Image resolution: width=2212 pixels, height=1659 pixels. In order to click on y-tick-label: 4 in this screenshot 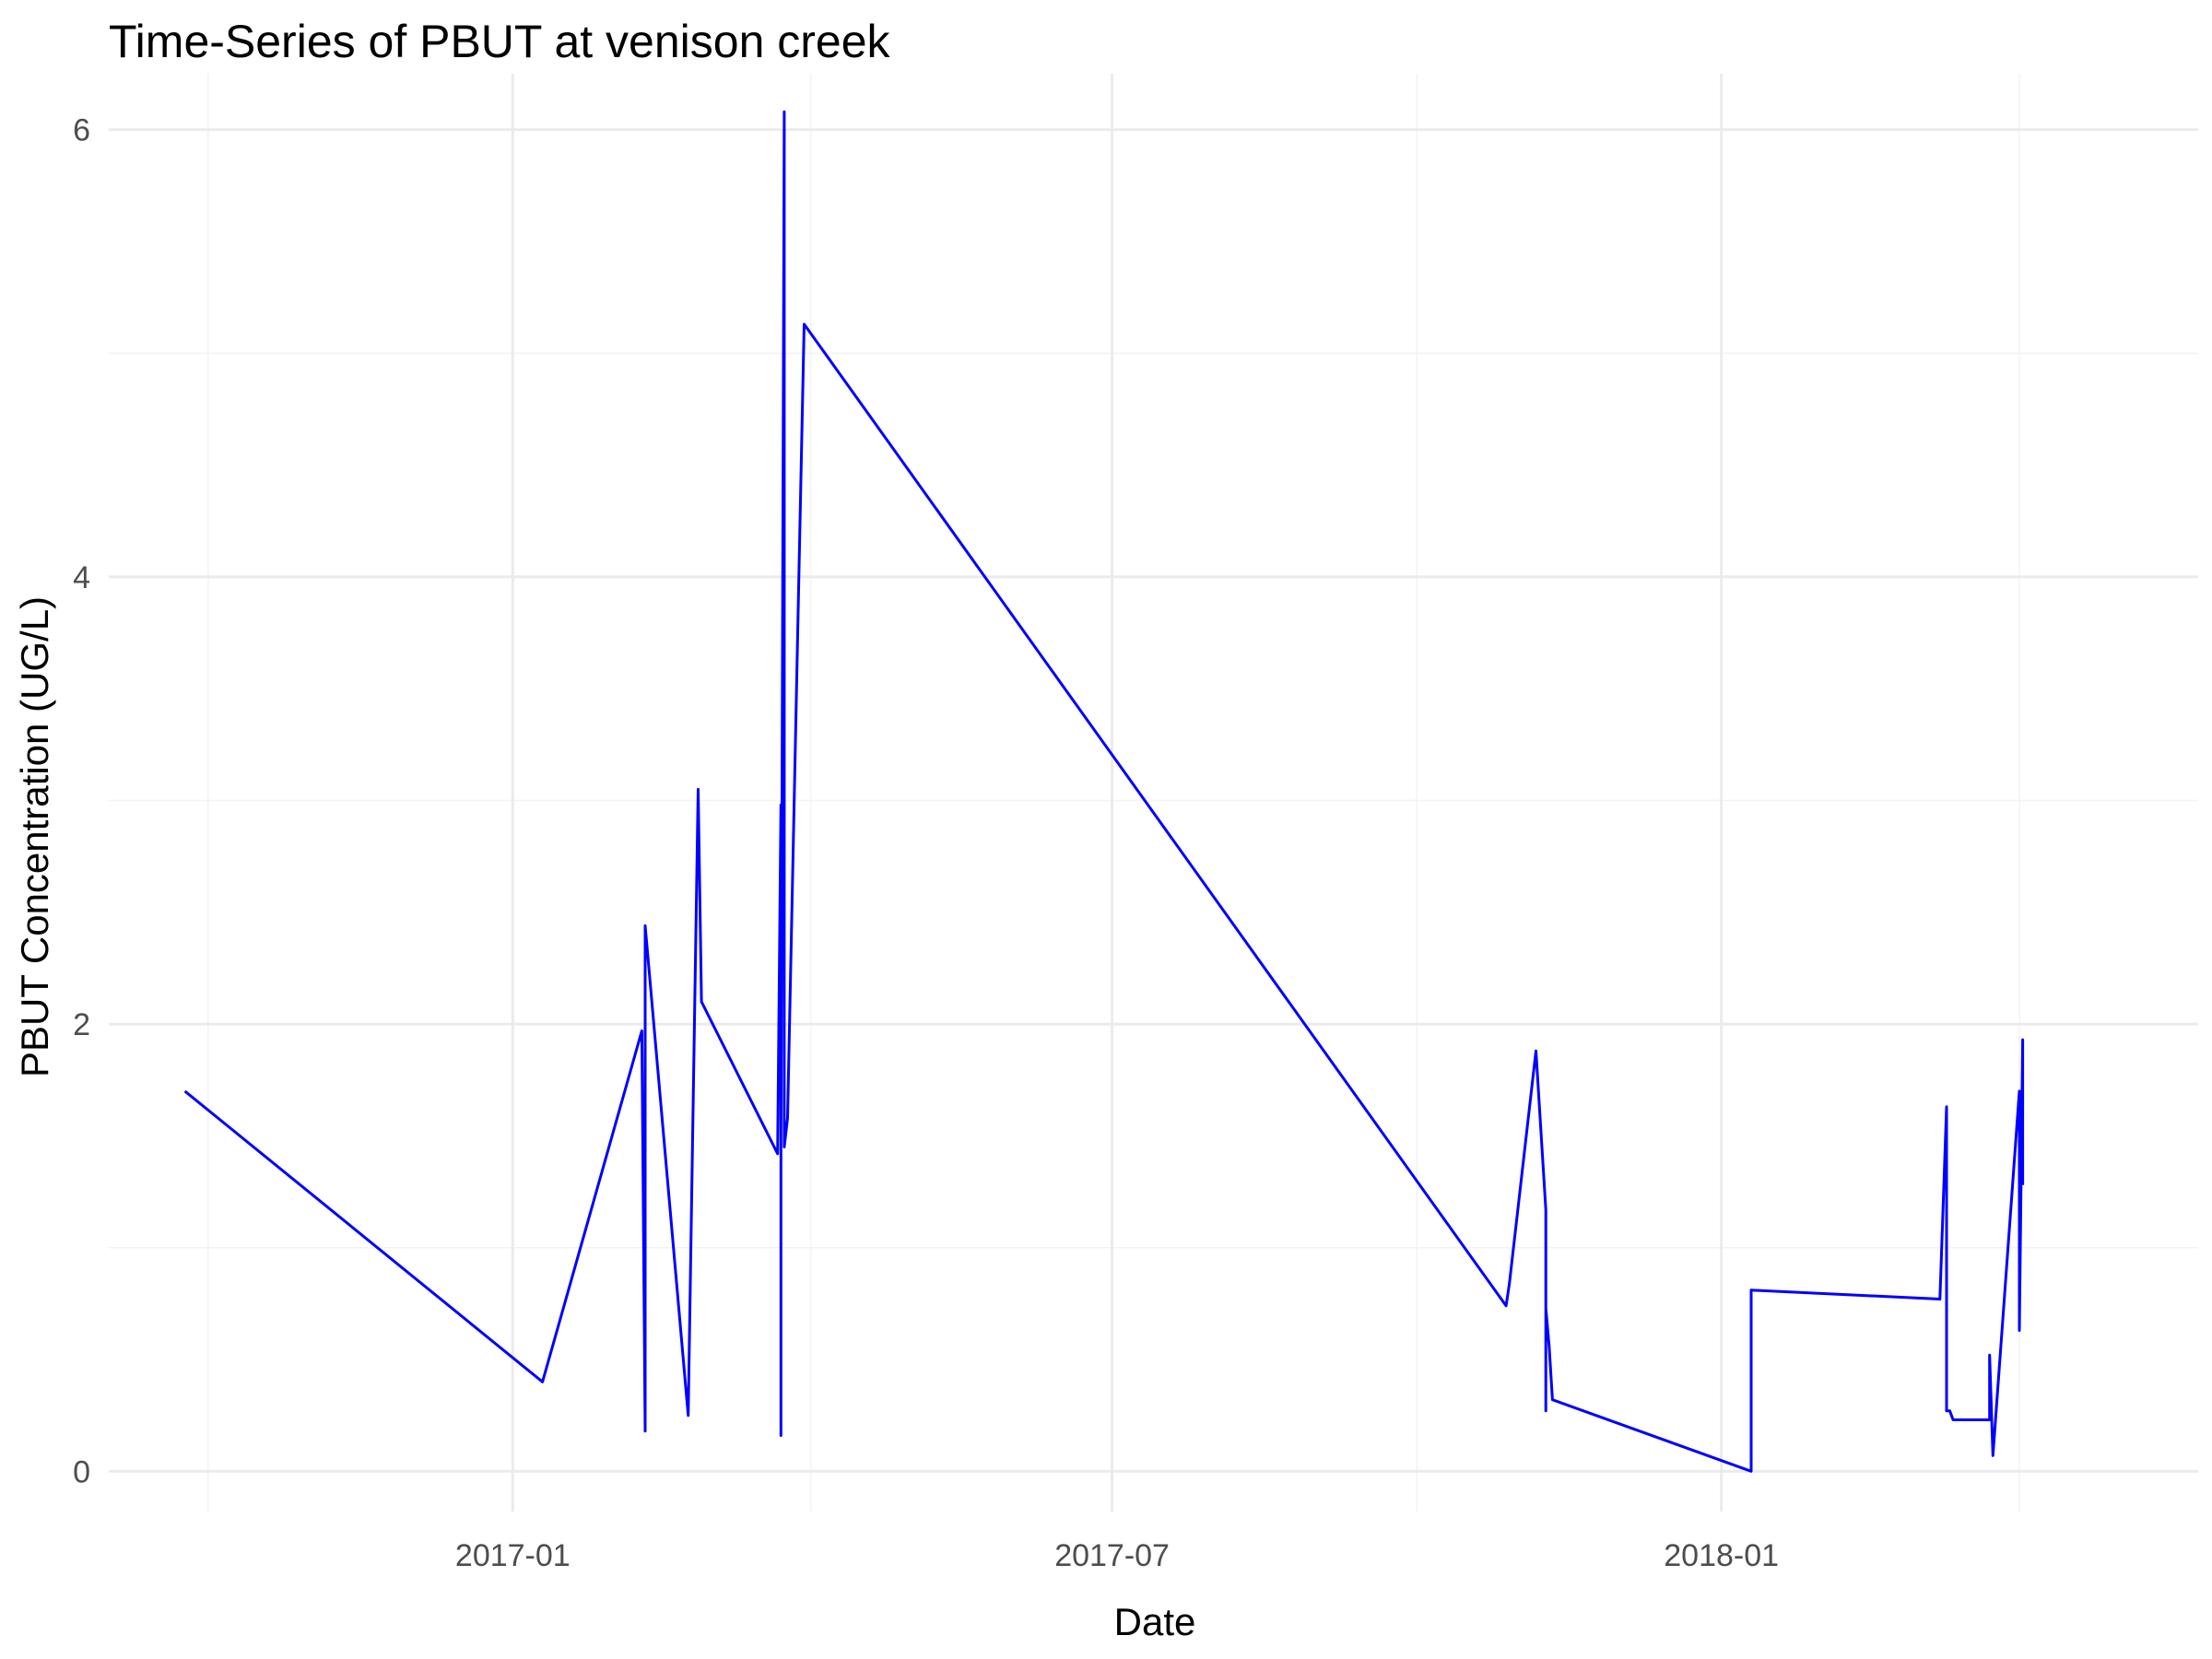, I will do `click(81, 577)`.